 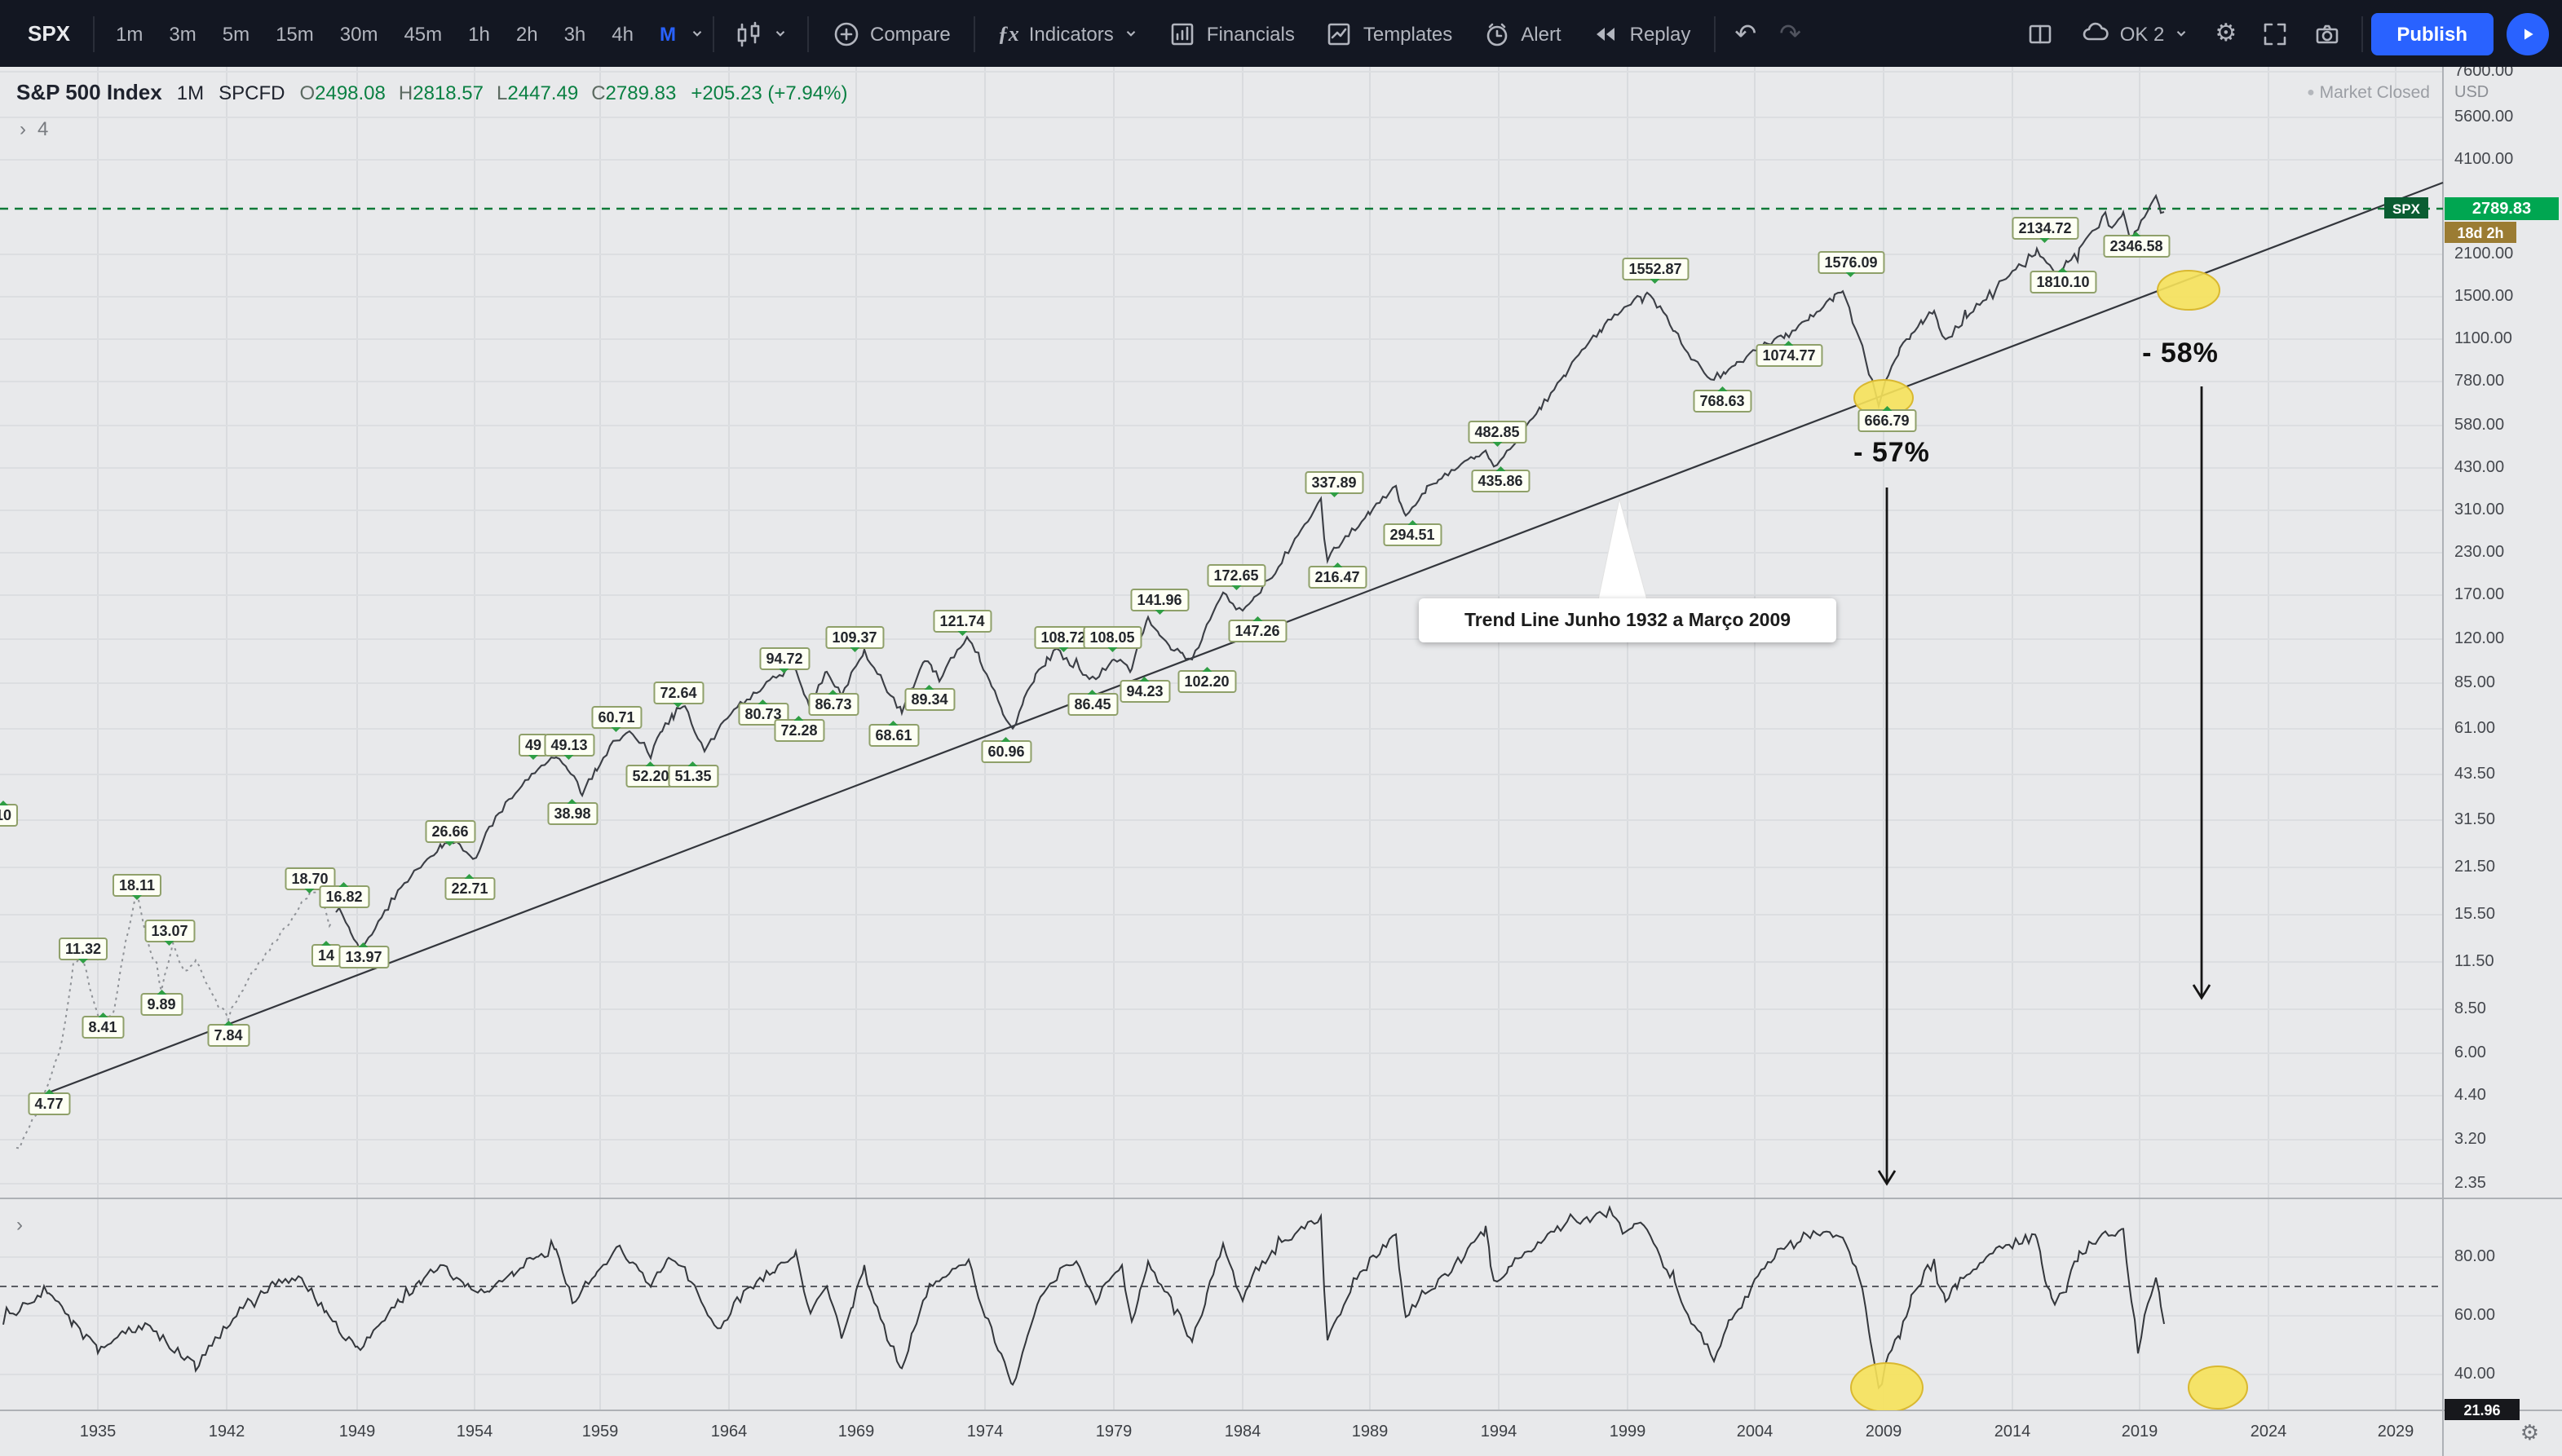 I want to click on publish-button: Publish, so click(x=2432, y=33).